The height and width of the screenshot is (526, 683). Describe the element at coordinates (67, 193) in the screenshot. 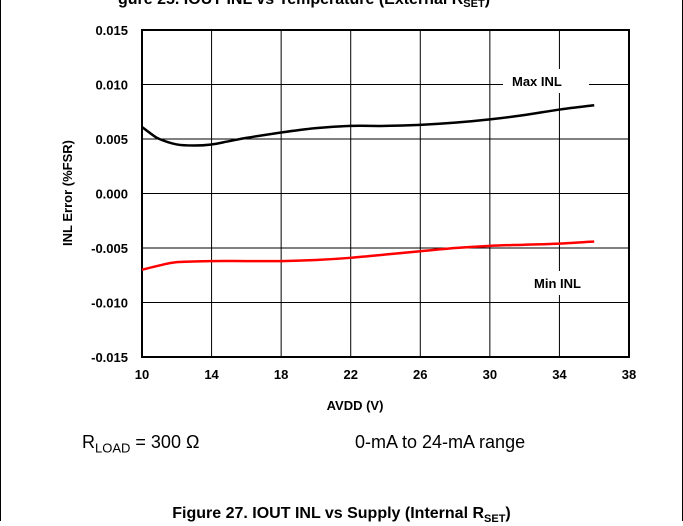

I see `y-axis-label: INL Error (%FSR)` at that location.